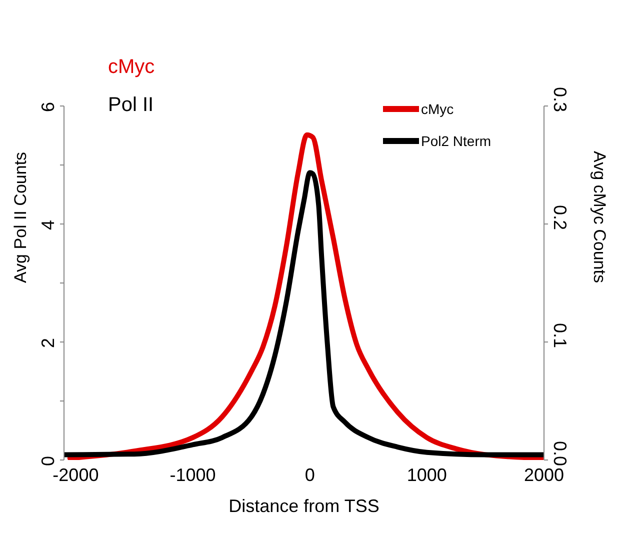 Image resolution: width=617 pixels, height=537 pixels. I want to click on x-tick-label: -2000, so click(75, 474).